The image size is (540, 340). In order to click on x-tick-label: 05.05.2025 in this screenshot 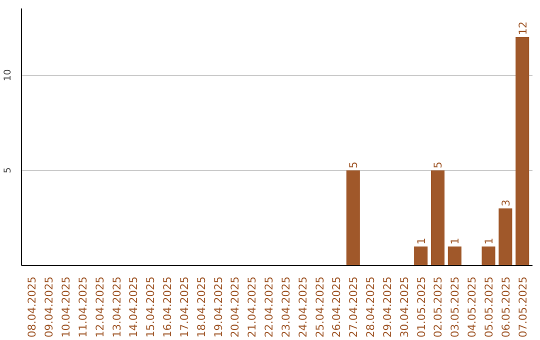, I will do `click(489, 307)`.